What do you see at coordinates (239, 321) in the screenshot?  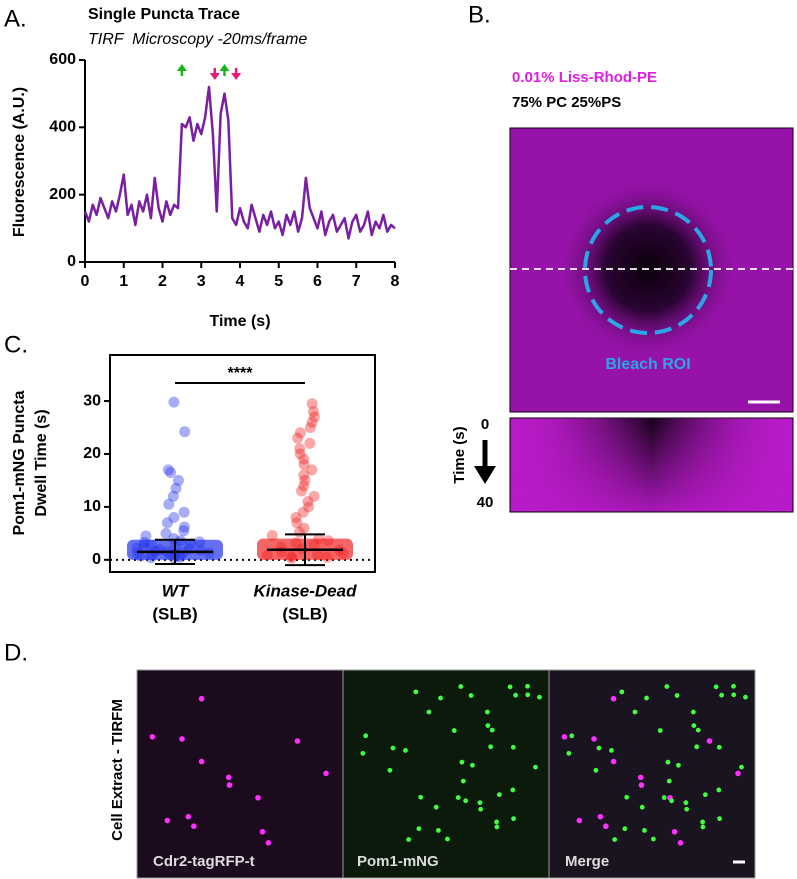 I see `x-axis-label: Time (s)` at bounding box center [239, 321].